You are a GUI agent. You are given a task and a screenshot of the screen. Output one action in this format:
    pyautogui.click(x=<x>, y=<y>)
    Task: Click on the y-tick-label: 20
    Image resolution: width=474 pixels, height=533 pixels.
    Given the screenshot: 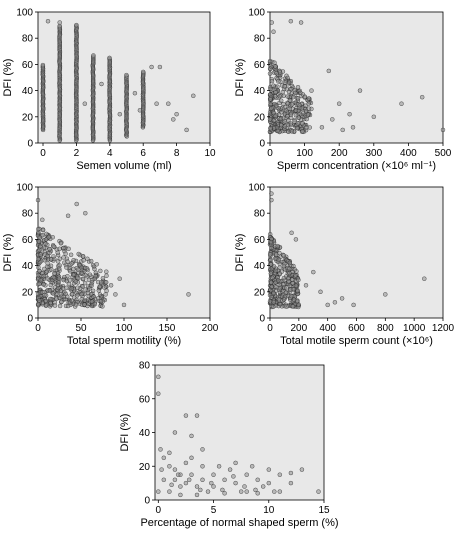 What is the action you would take?
    pyautogui.click(x=260, y=117)
    